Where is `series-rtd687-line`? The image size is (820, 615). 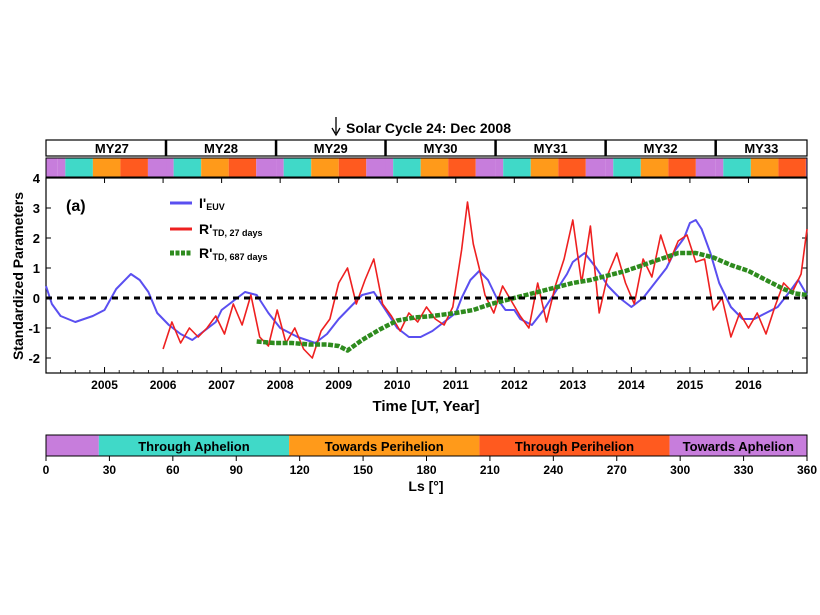
series-rtd687-line is located at coordinates (532, 301).